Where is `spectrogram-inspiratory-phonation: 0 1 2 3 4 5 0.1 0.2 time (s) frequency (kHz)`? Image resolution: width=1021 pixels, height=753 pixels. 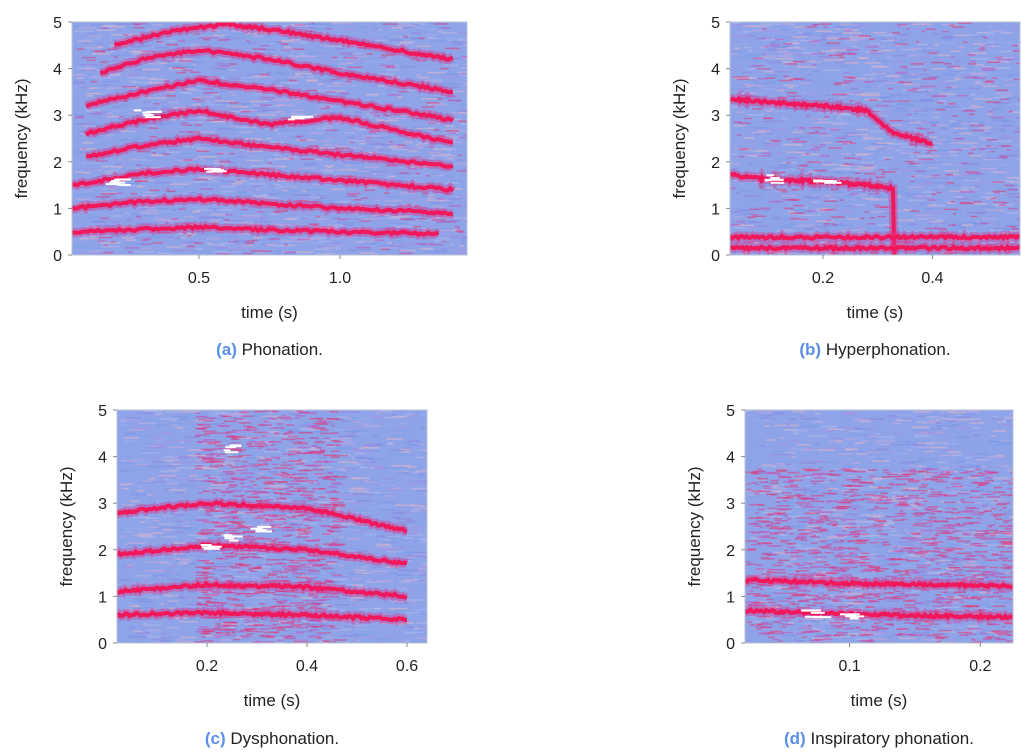 spectrogram-inspiratory-phonation: 0 1 2 3 4 5 0.1 0.2 time (s) frequency (kHz) is located at coordinates (849, 556).